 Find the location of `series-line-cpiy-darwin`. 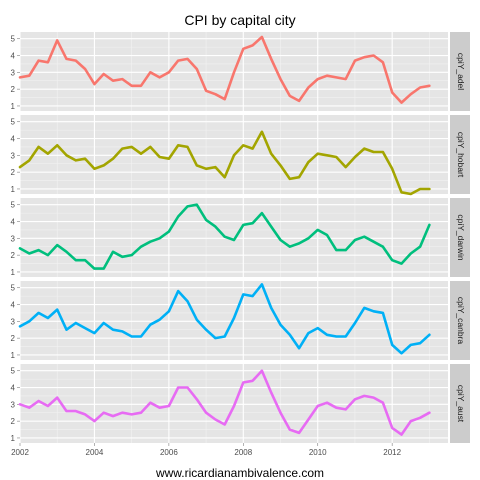

series-line-cpiy-darwin is located at coordinates (224, 236).